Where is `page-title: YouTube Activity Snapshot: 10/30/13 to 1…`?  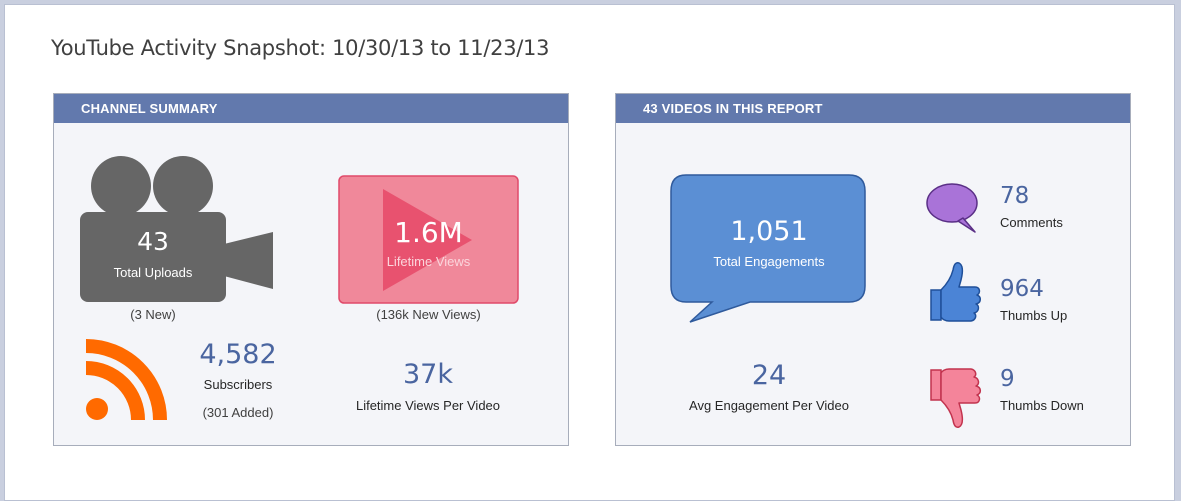
page-title: YouTube Activity Snapshot: 10/30/13 to 1… is located at coordinates (300, 48).